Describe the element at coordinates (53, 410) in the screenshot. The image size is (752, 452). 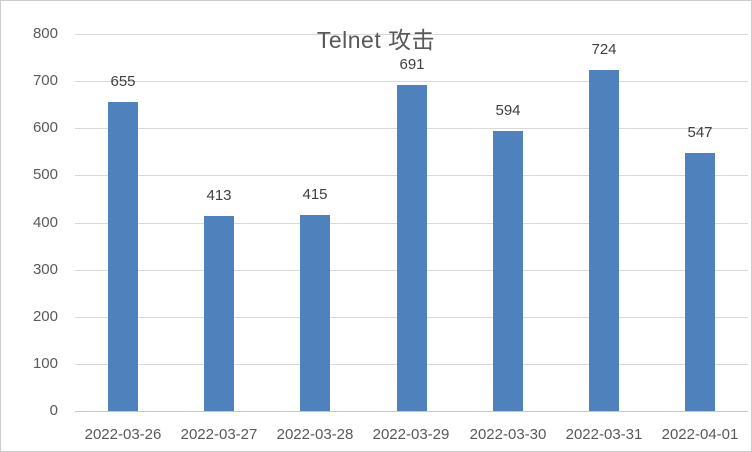
I see `y-axis-tick-label: 0` at that location.